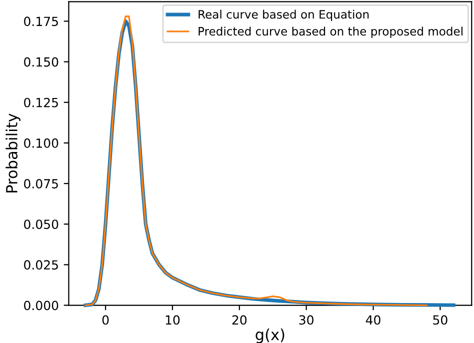 The height and width of the screenshot is (343, 474). What do you see at coordinates (41, 143) in the screenshot?
I see `y-tick-label: 0.100` at bounding box center [41, 143].